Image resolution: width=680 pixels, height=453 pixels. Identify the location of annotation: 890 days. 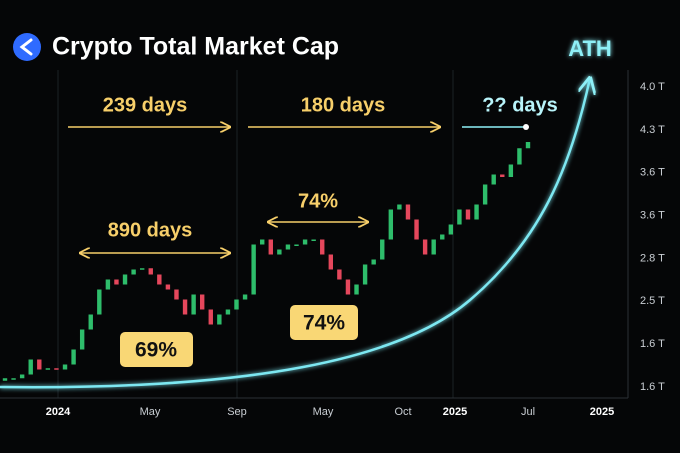
(150, 230).